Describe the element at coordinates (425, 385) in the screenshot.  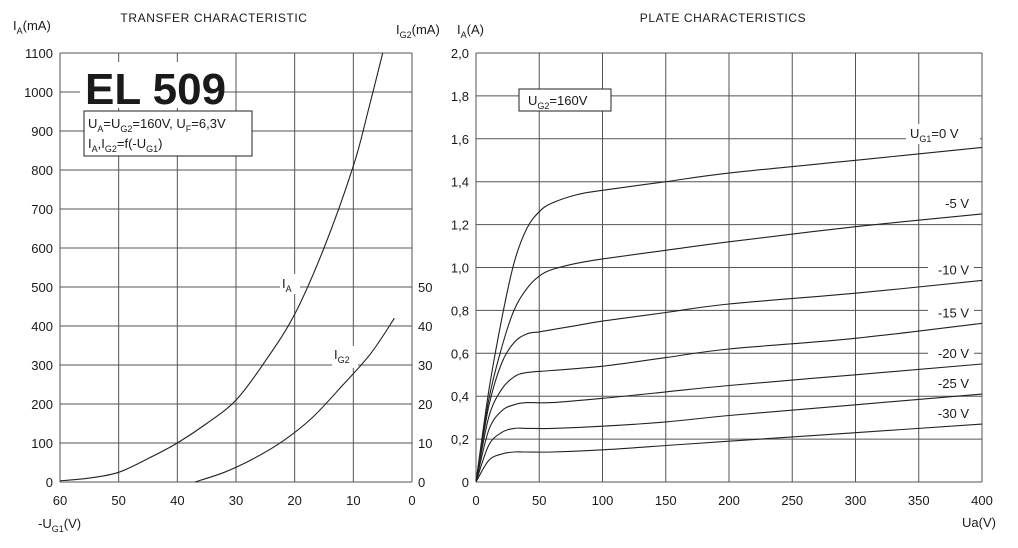
I see `left-y2-tick-labels: 0 10 20 30 40 50` at that location.